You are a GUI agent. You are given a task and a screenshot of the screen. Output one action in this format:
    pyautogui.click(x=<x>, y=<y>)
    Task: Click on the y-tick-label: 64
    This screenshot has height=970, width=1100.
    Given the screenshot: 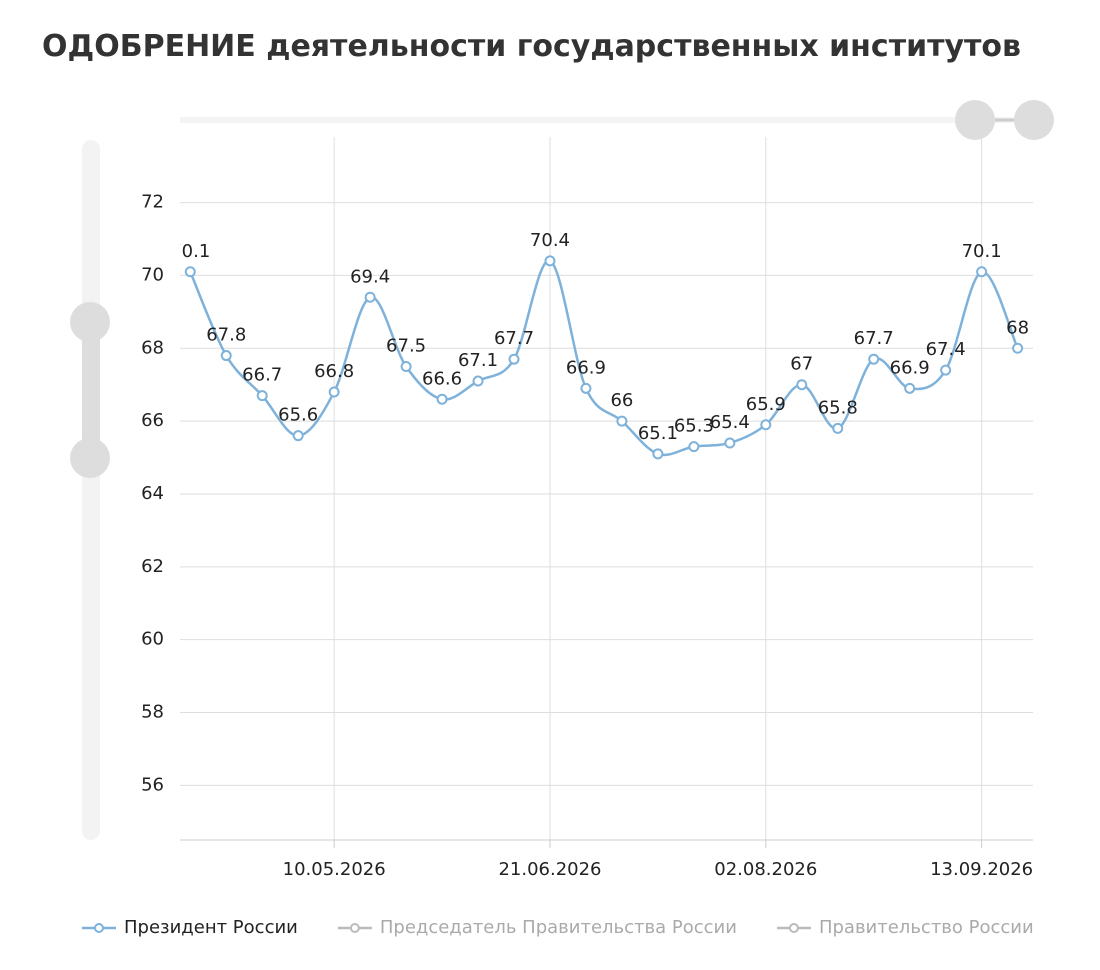 What is the action you would take?
    pyautogui.click(x=152, y=493)
    